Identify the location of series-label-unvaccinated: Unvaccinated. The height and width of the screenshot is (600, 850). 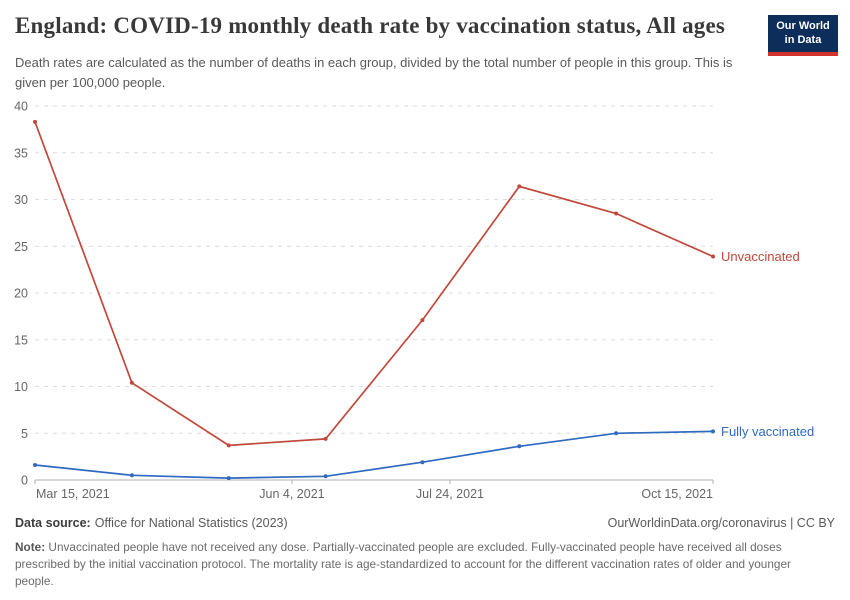
(760, 256).